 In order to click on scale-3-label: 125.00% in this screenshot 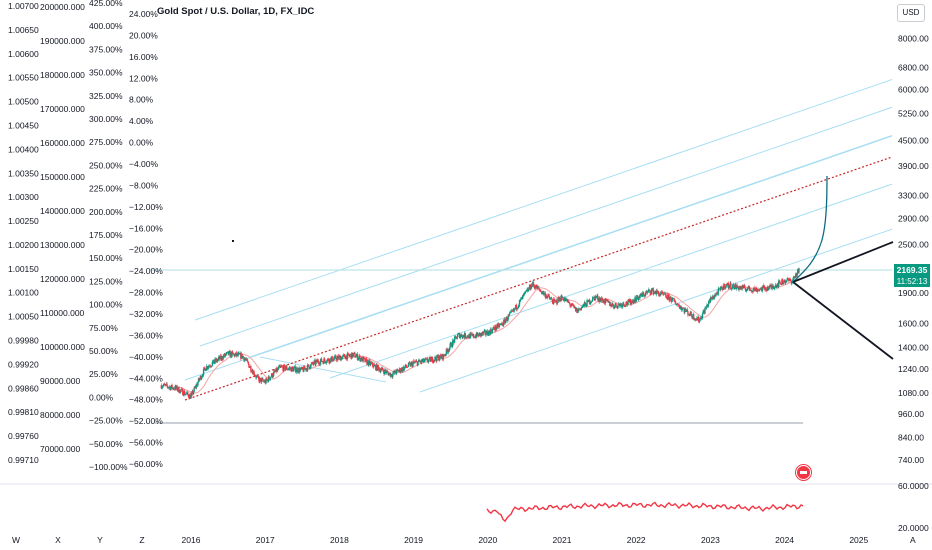, I will do `click(106, 281)`.